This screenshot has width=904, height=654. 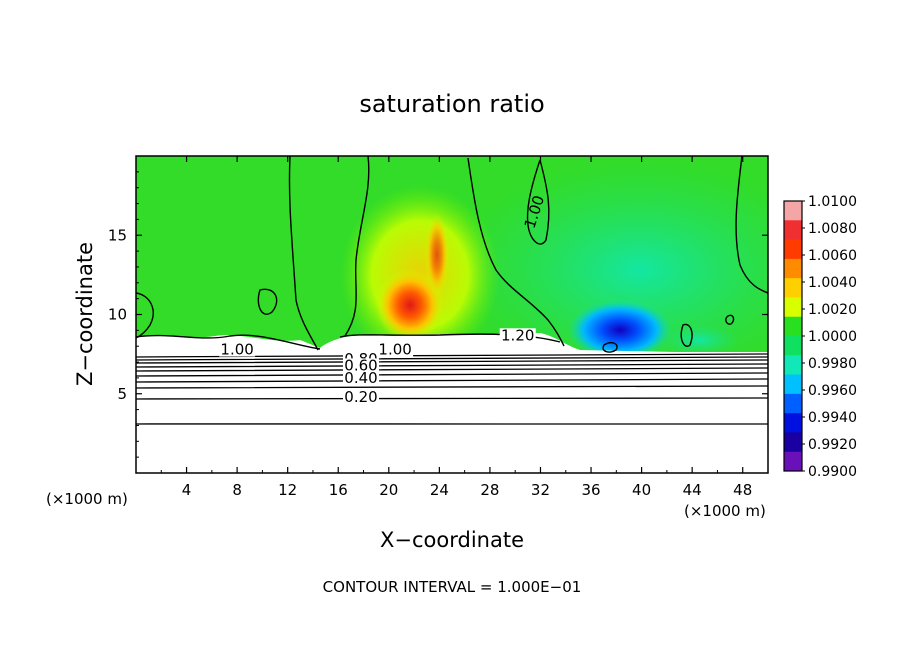 I want to click on colorbar-label: 1.0100, so click(x=832, y=202).